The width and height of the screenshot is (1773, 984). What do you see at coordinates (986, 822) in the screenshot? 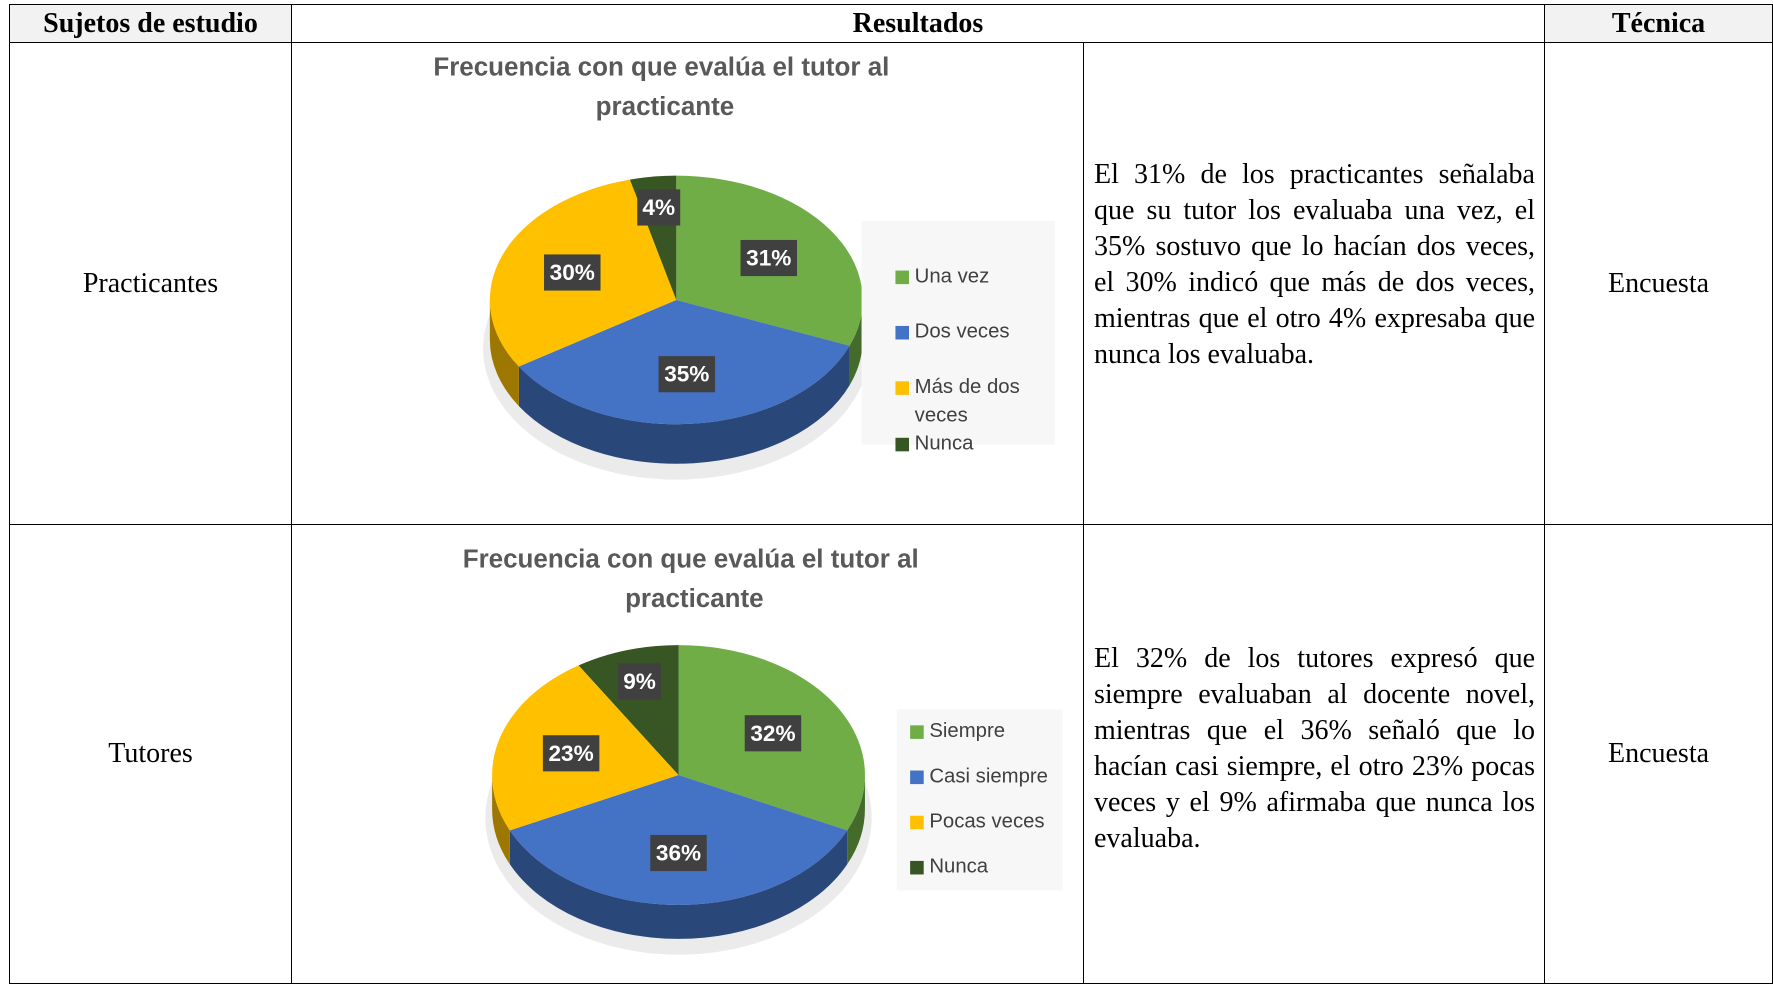
I see `legend-label: Pocas veces` at bounding box center [986, 822].